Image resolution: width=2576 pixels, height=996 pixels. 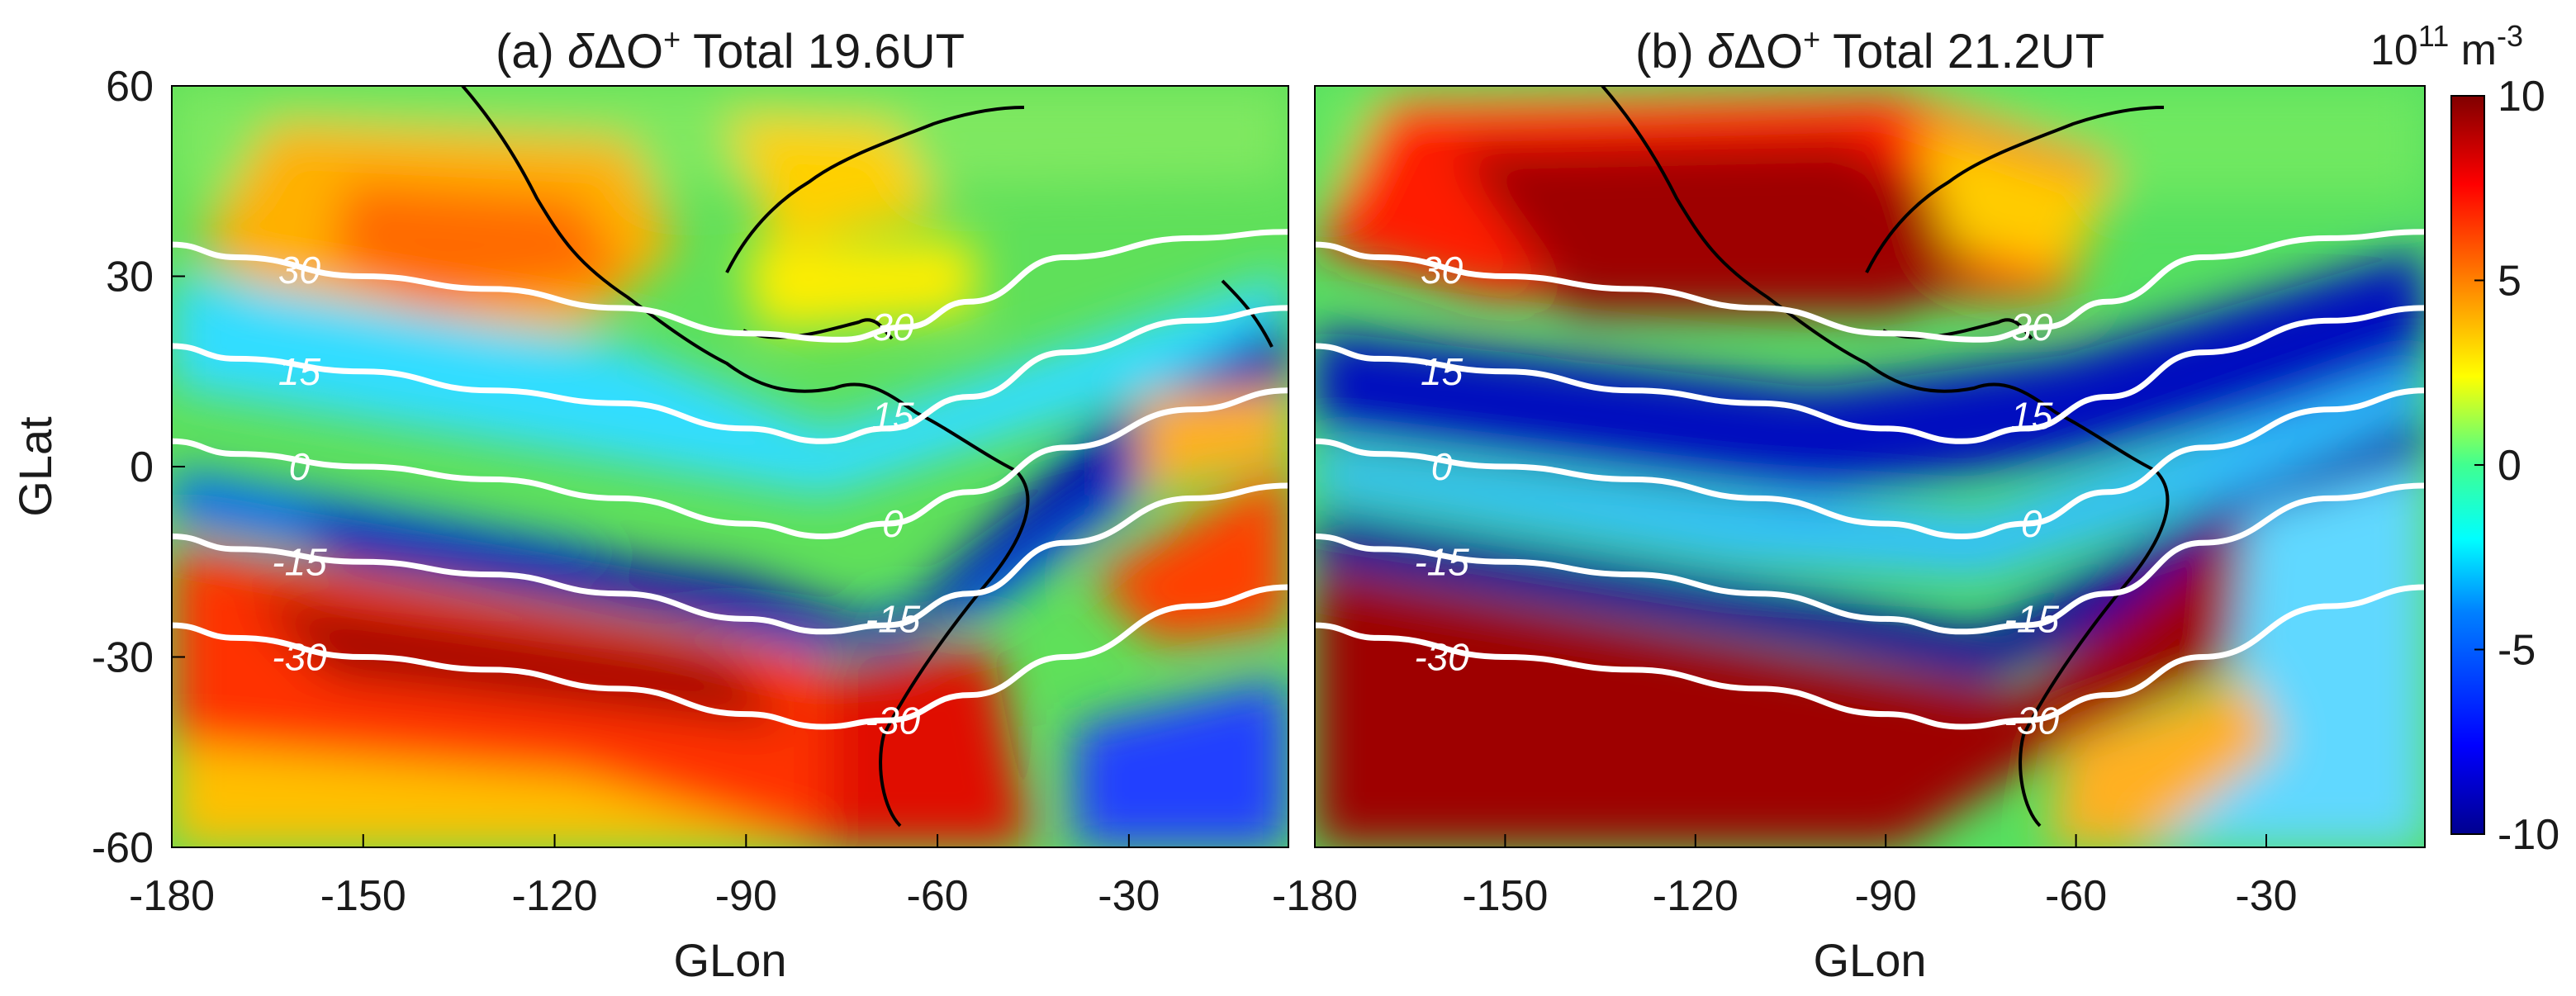 I want to click on panel-a-y-ticks: 60 30 0 -30 -60, so click(x=138, y=468).